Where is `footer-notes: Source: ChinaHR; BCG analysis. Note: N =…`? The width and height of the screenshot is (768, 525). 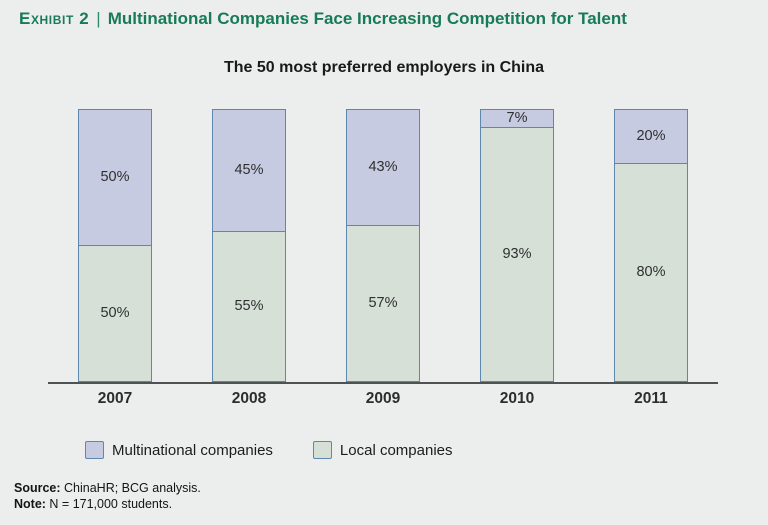 footer-notes: Source: ChinaHR; BCG analysis. Note: N =… is located at coordinates (107, 496).